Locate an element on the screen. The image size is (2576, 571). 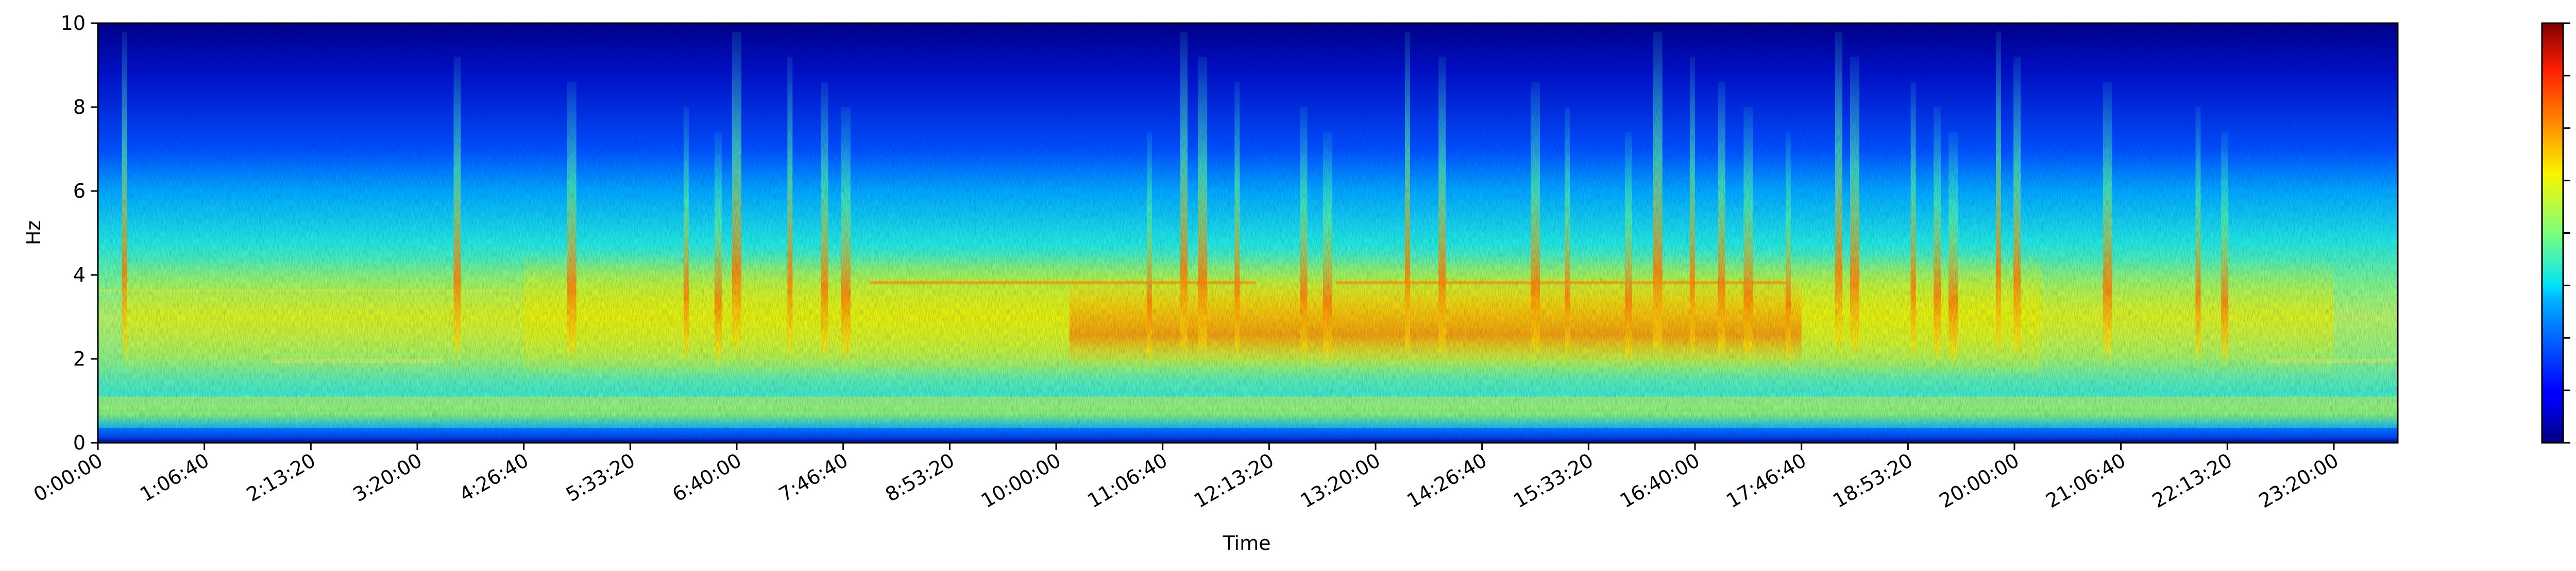
y-tick-label: 2 is located at coordinates (79, 359).